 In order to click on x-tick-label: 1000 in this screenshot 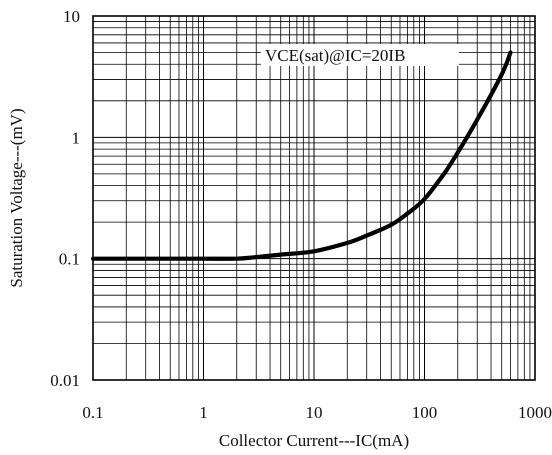, I will do `click(535, 412)`.